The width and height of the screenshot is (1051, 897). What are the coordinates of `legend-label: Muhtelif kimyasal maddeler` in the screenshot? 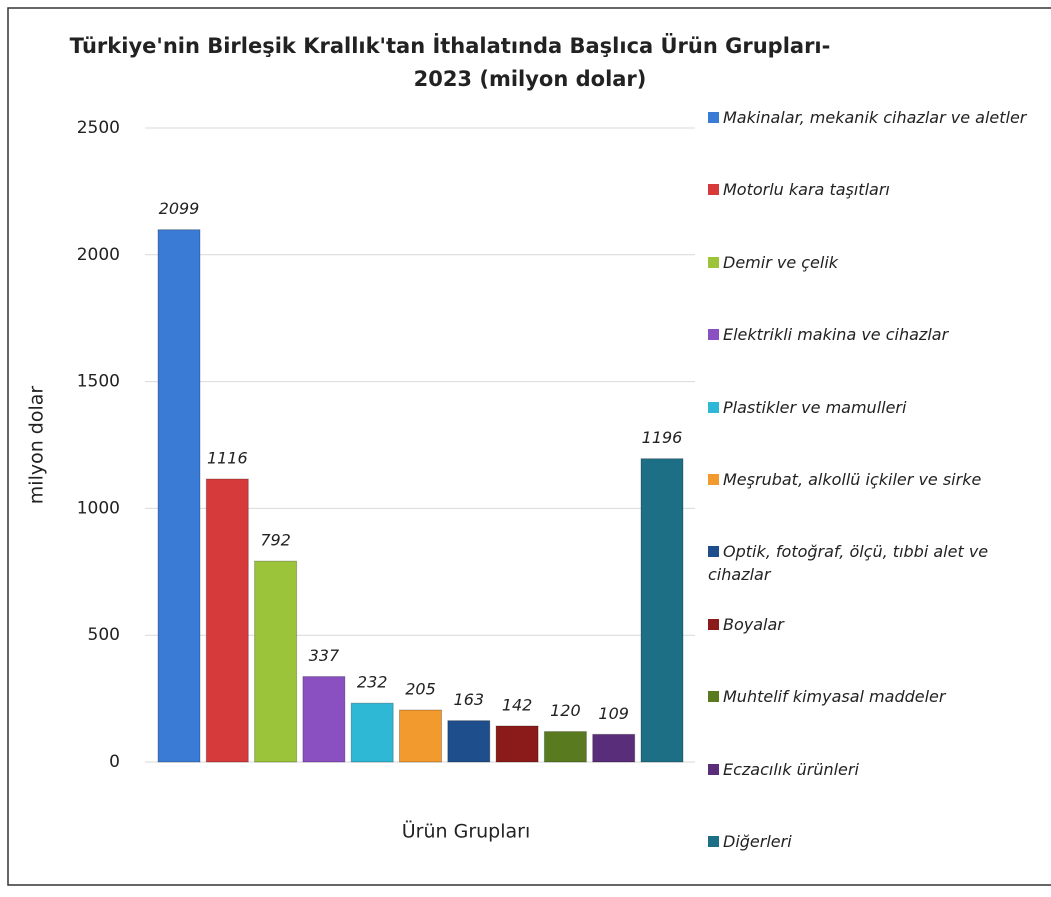 It's located at (834, 697).